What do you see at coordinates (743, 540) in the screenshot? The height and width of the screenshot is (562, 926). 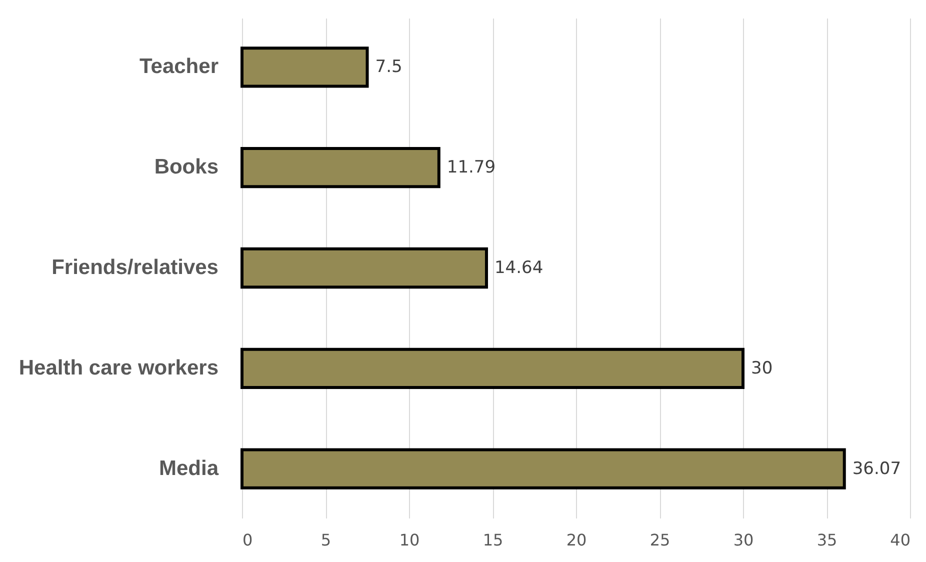 I see `x-tick-label: 30` at bounding box center [743, 540].